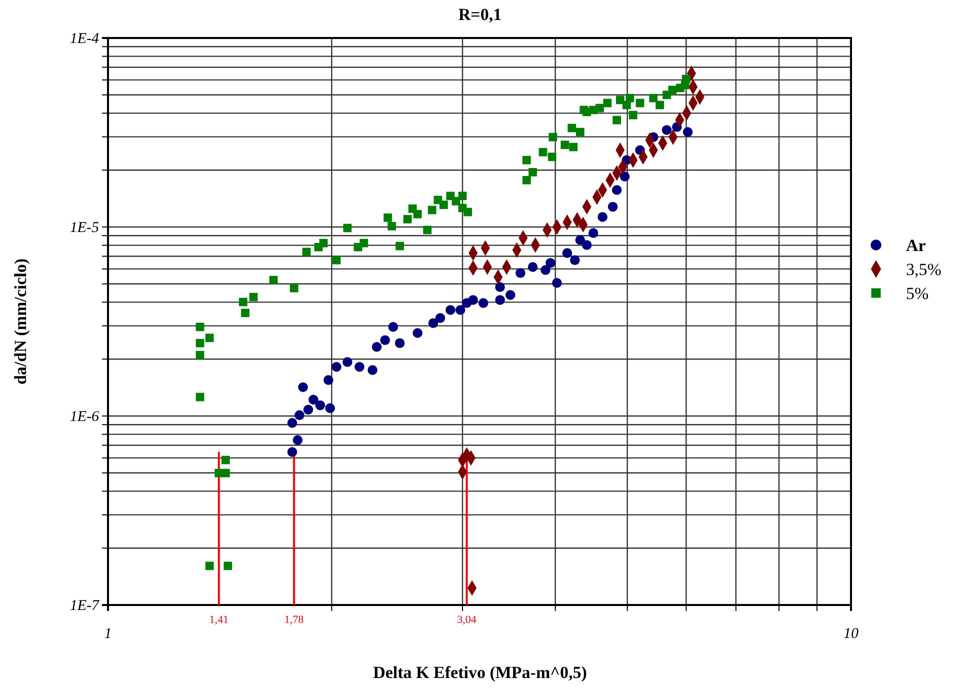  I want to click on y-tick-label: 1E-5, so click(85, 228).